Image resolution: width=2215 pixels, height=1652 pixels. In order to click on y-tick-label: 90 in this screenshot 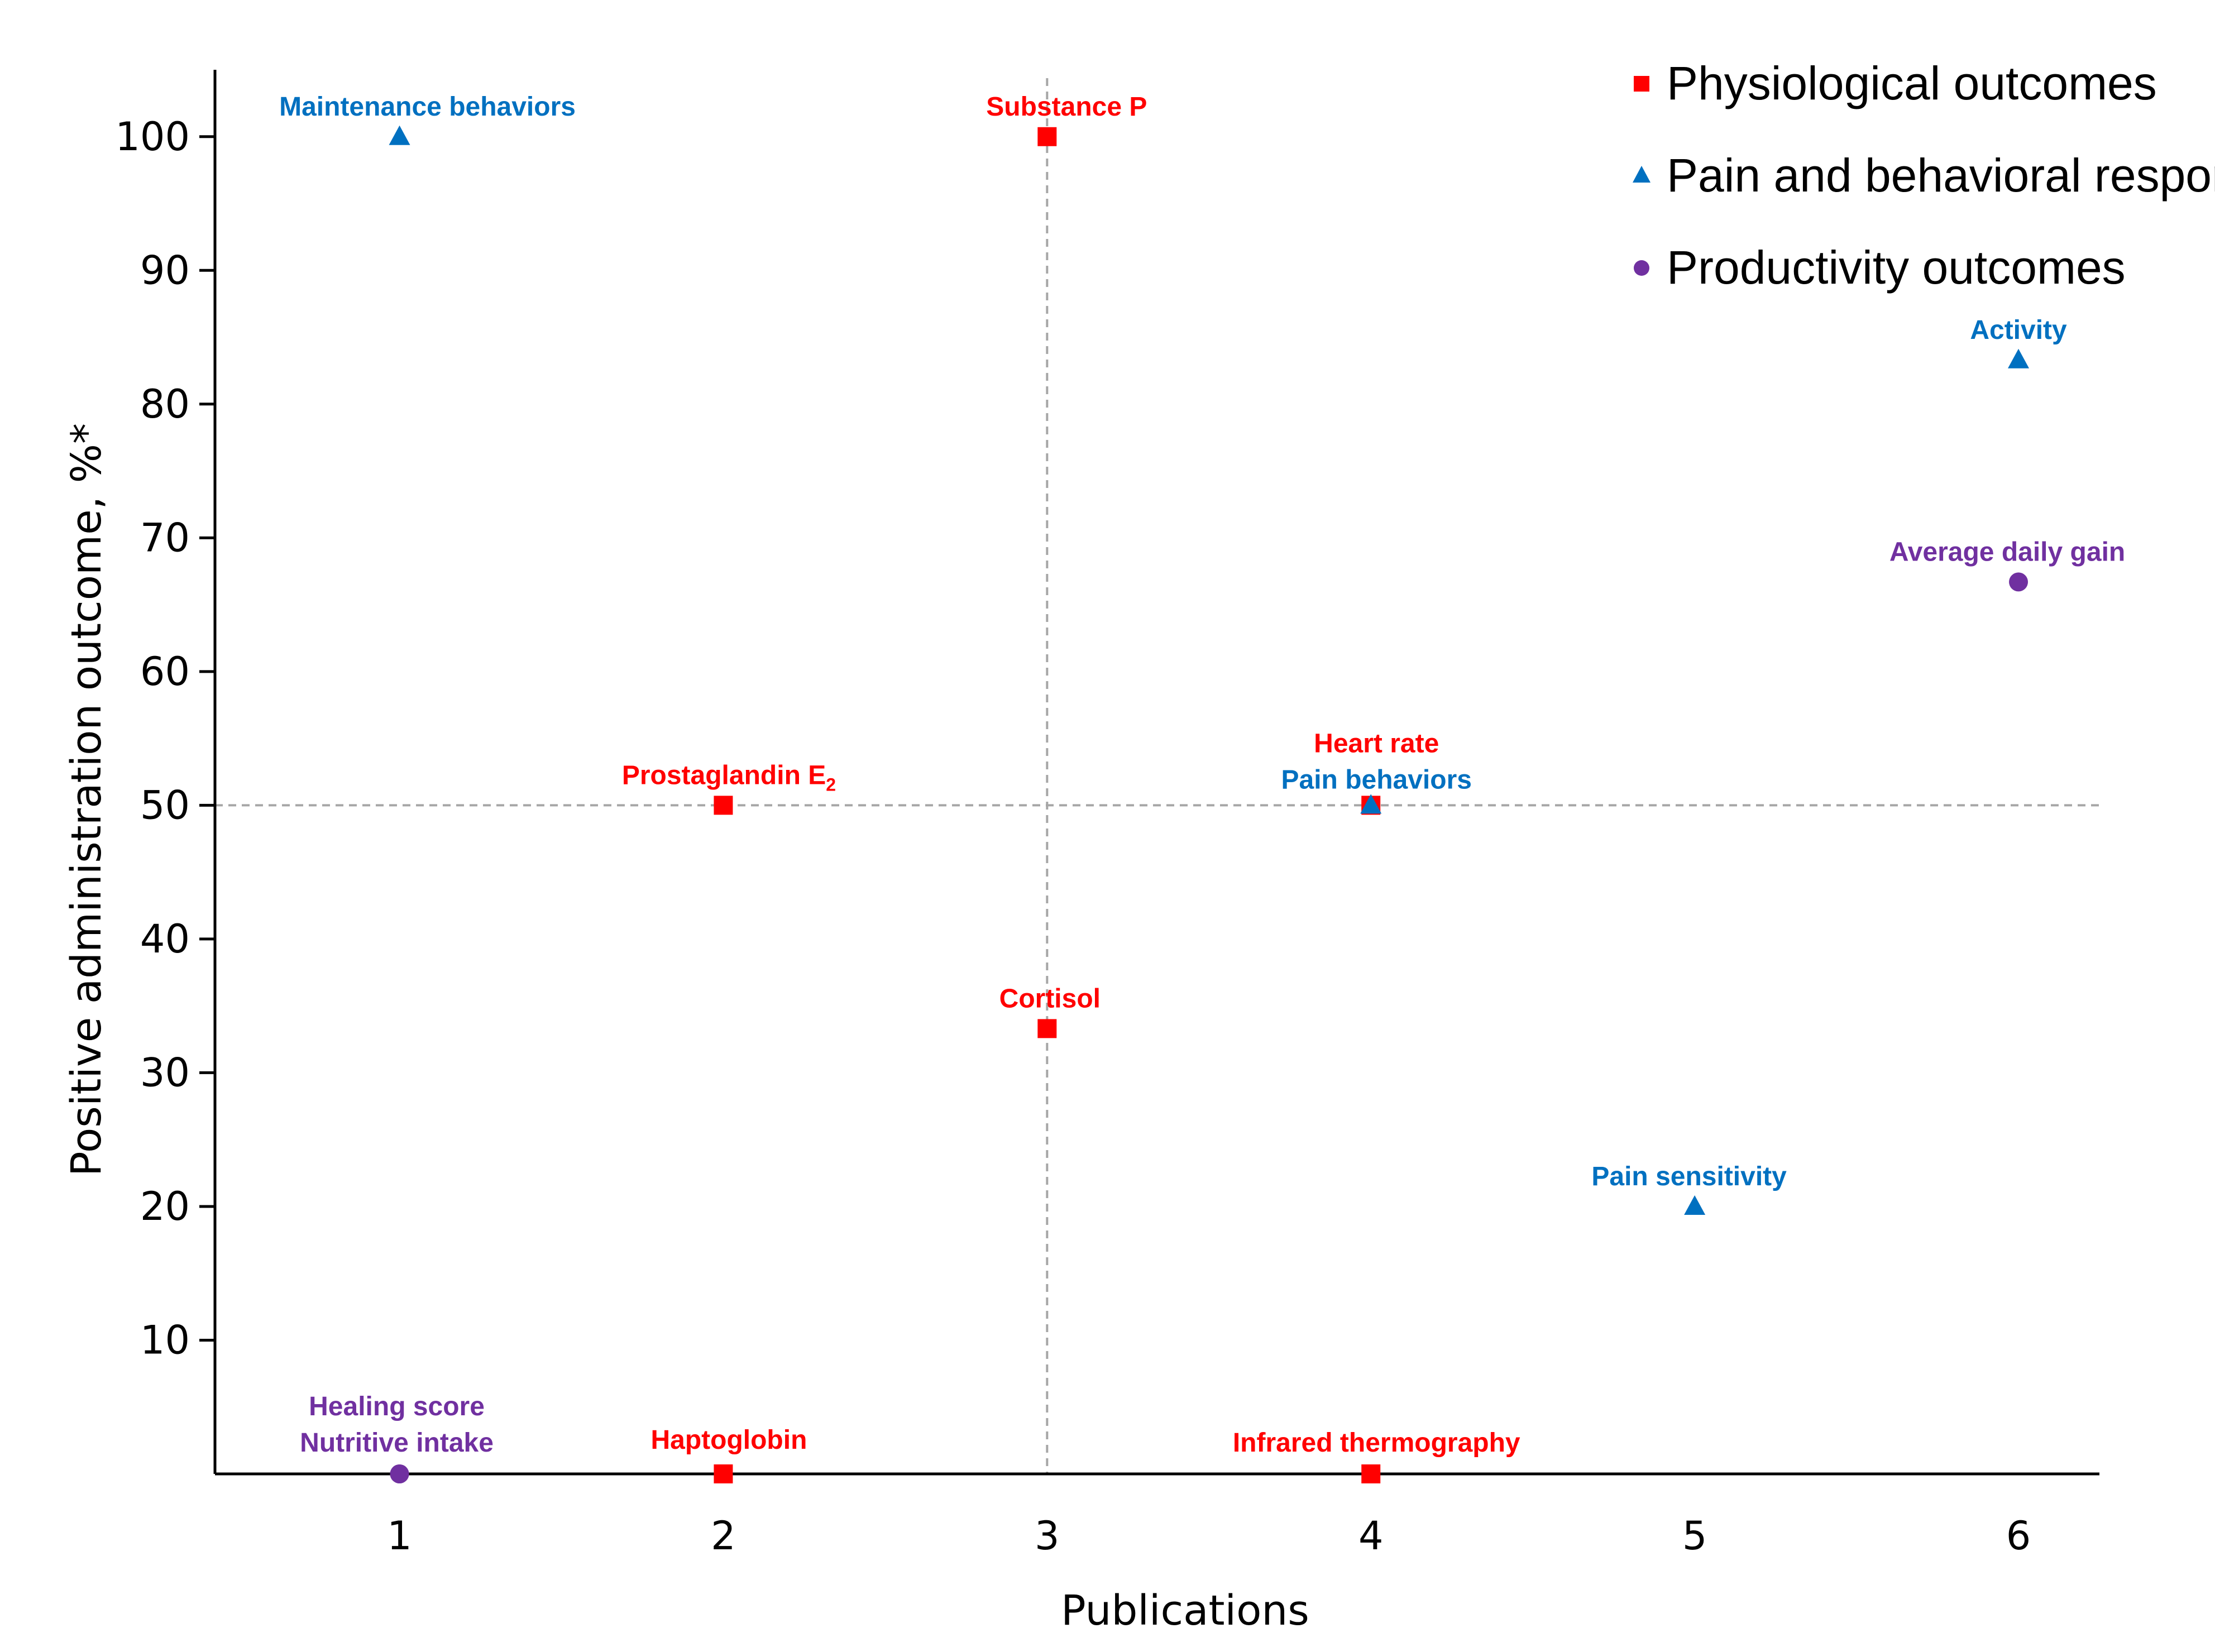, I will do `click(165, 270)`.